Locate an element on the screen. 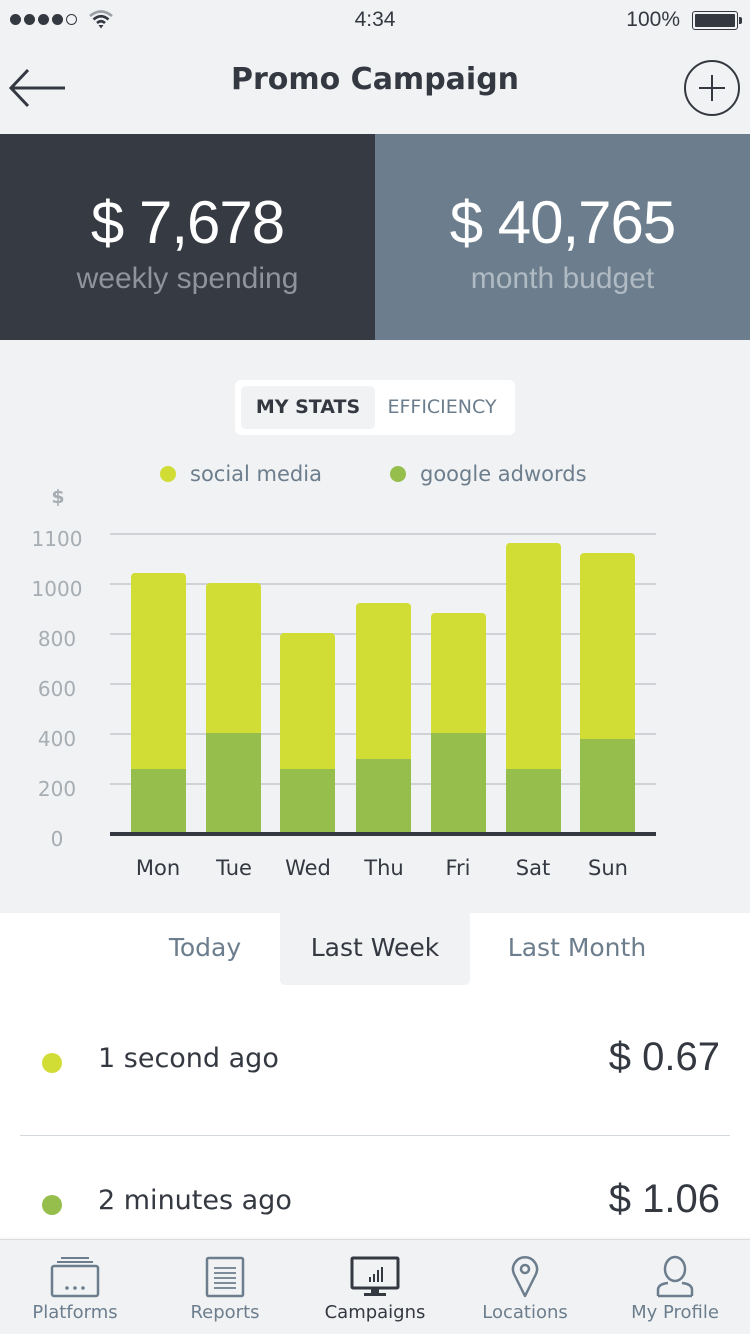 The width and height of the screenshot is (750, 1334). back-button is located at coordinates (38, 88).